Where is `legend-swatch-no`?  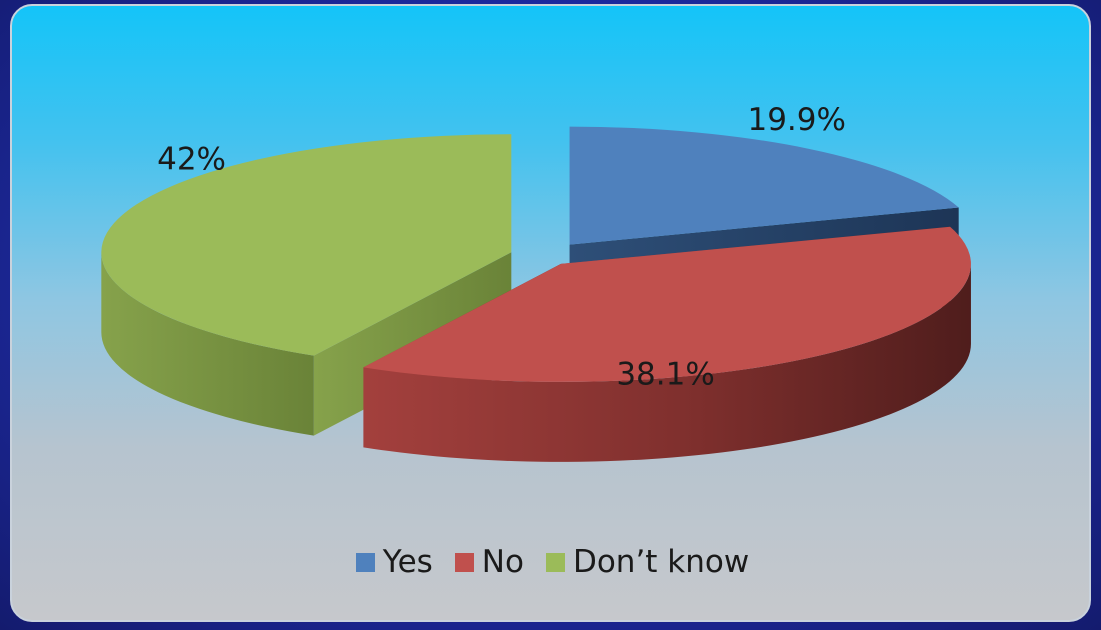
legend-swatch-no is located at coordinates (464, 562).